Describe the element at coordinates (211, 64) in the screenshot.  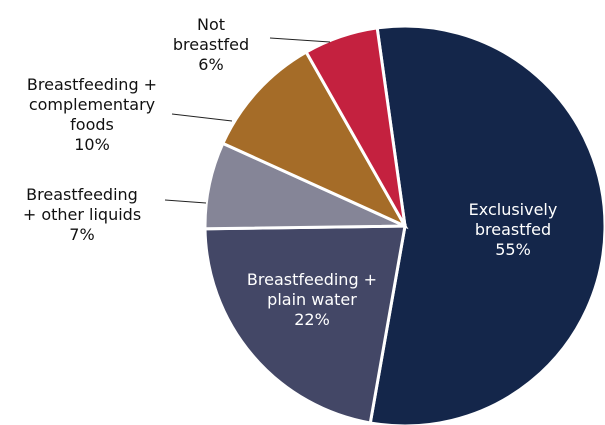
I see `value-label: 6%` at that location.